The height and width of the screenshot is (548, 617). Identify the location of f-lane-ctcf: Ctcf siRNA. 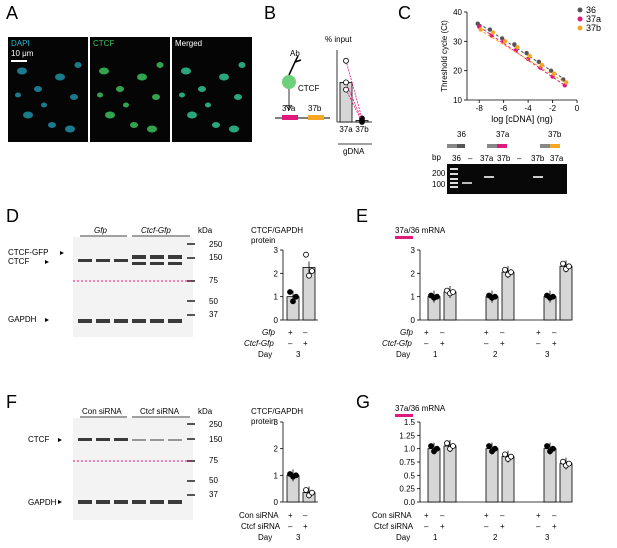
(160, 411).